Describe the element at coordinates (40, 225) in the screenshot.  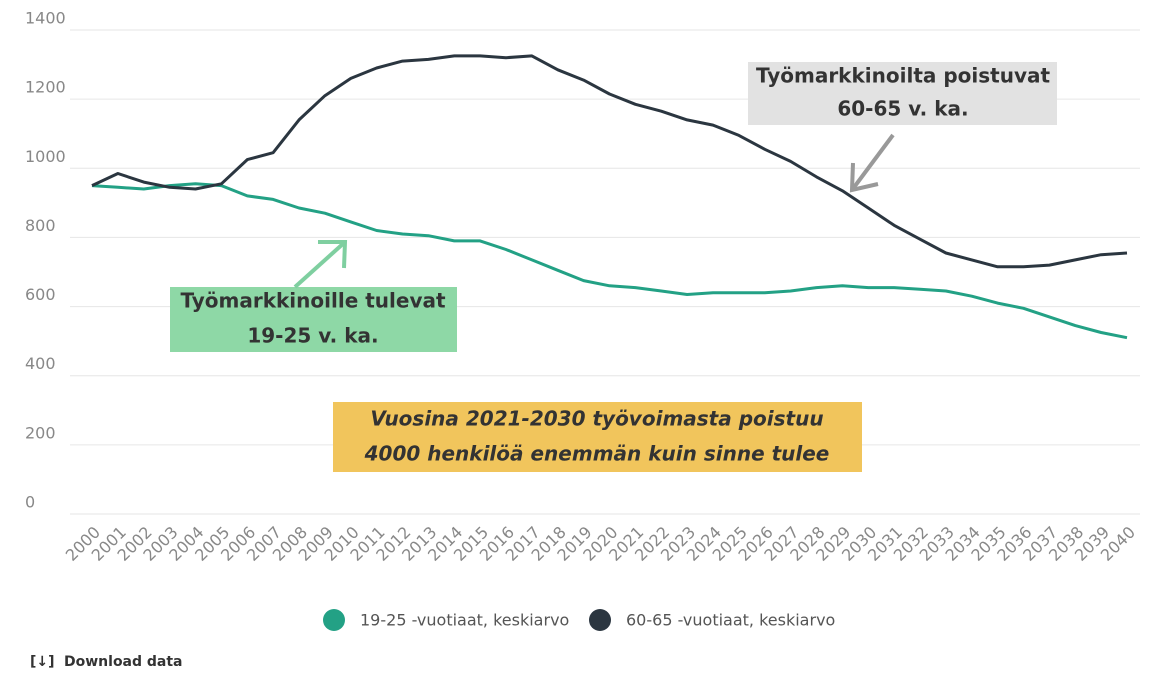
I see `y-tick-label: 800` at that location.